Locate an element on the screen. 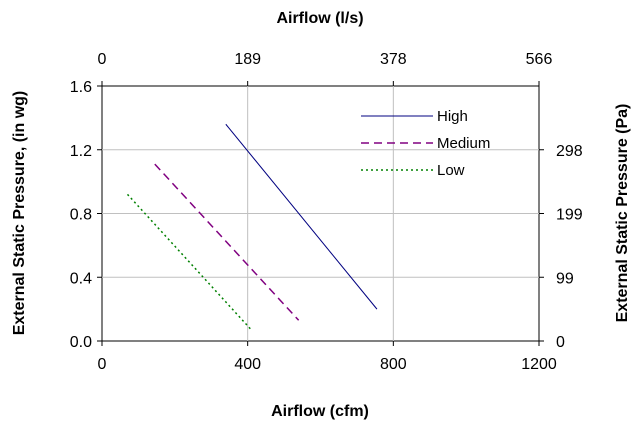 This screenshot has width=635, height=425. y2-tick-label: 99 is located at coordinates (565, 278).